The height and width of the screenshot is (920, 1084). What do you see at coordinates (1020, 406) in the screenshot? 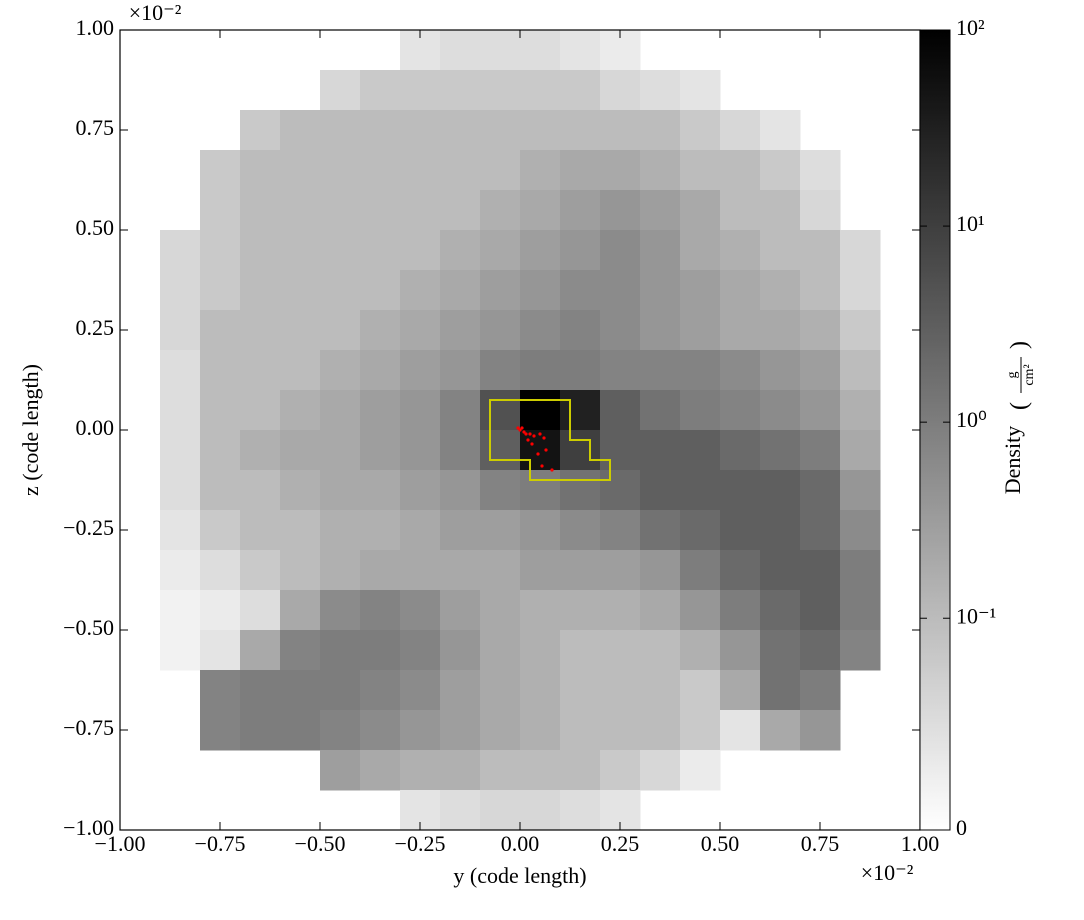
I see `paren: (` at bounding box center [1020, 406].